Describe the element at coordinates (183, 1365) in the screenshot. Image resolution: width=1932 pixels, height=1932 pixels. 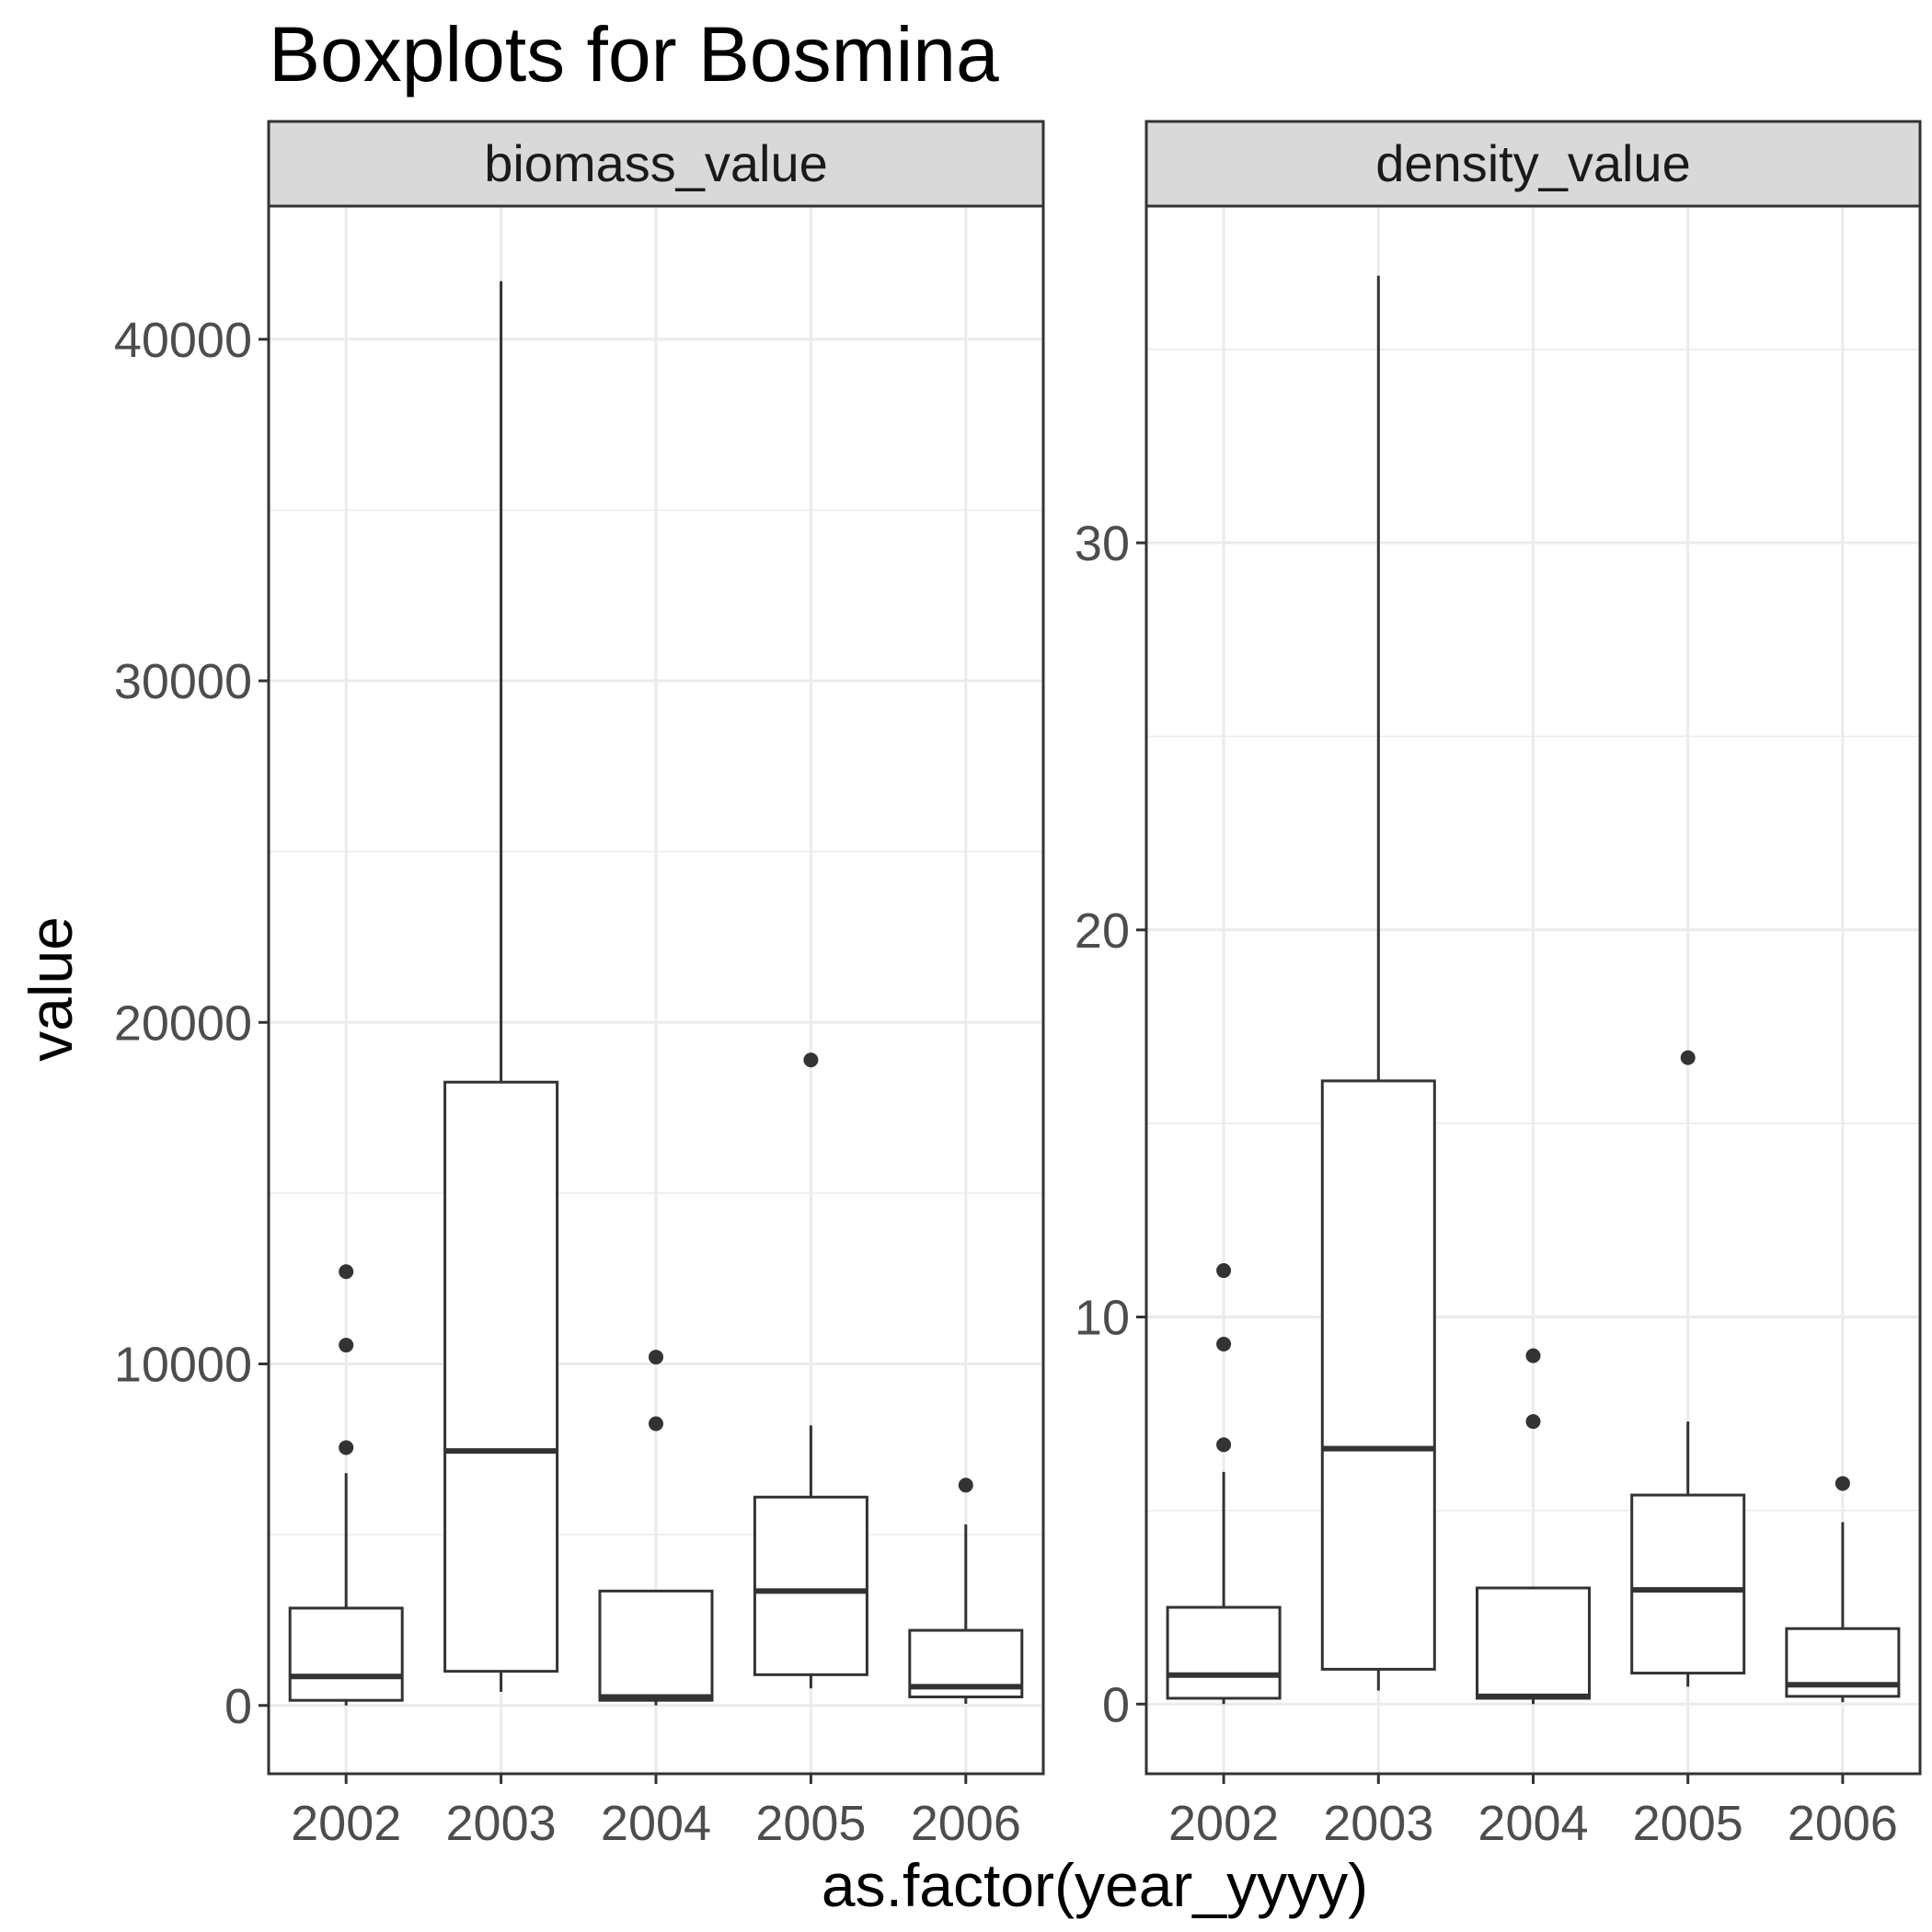
I see `y-tick-label: 10000` at that location.